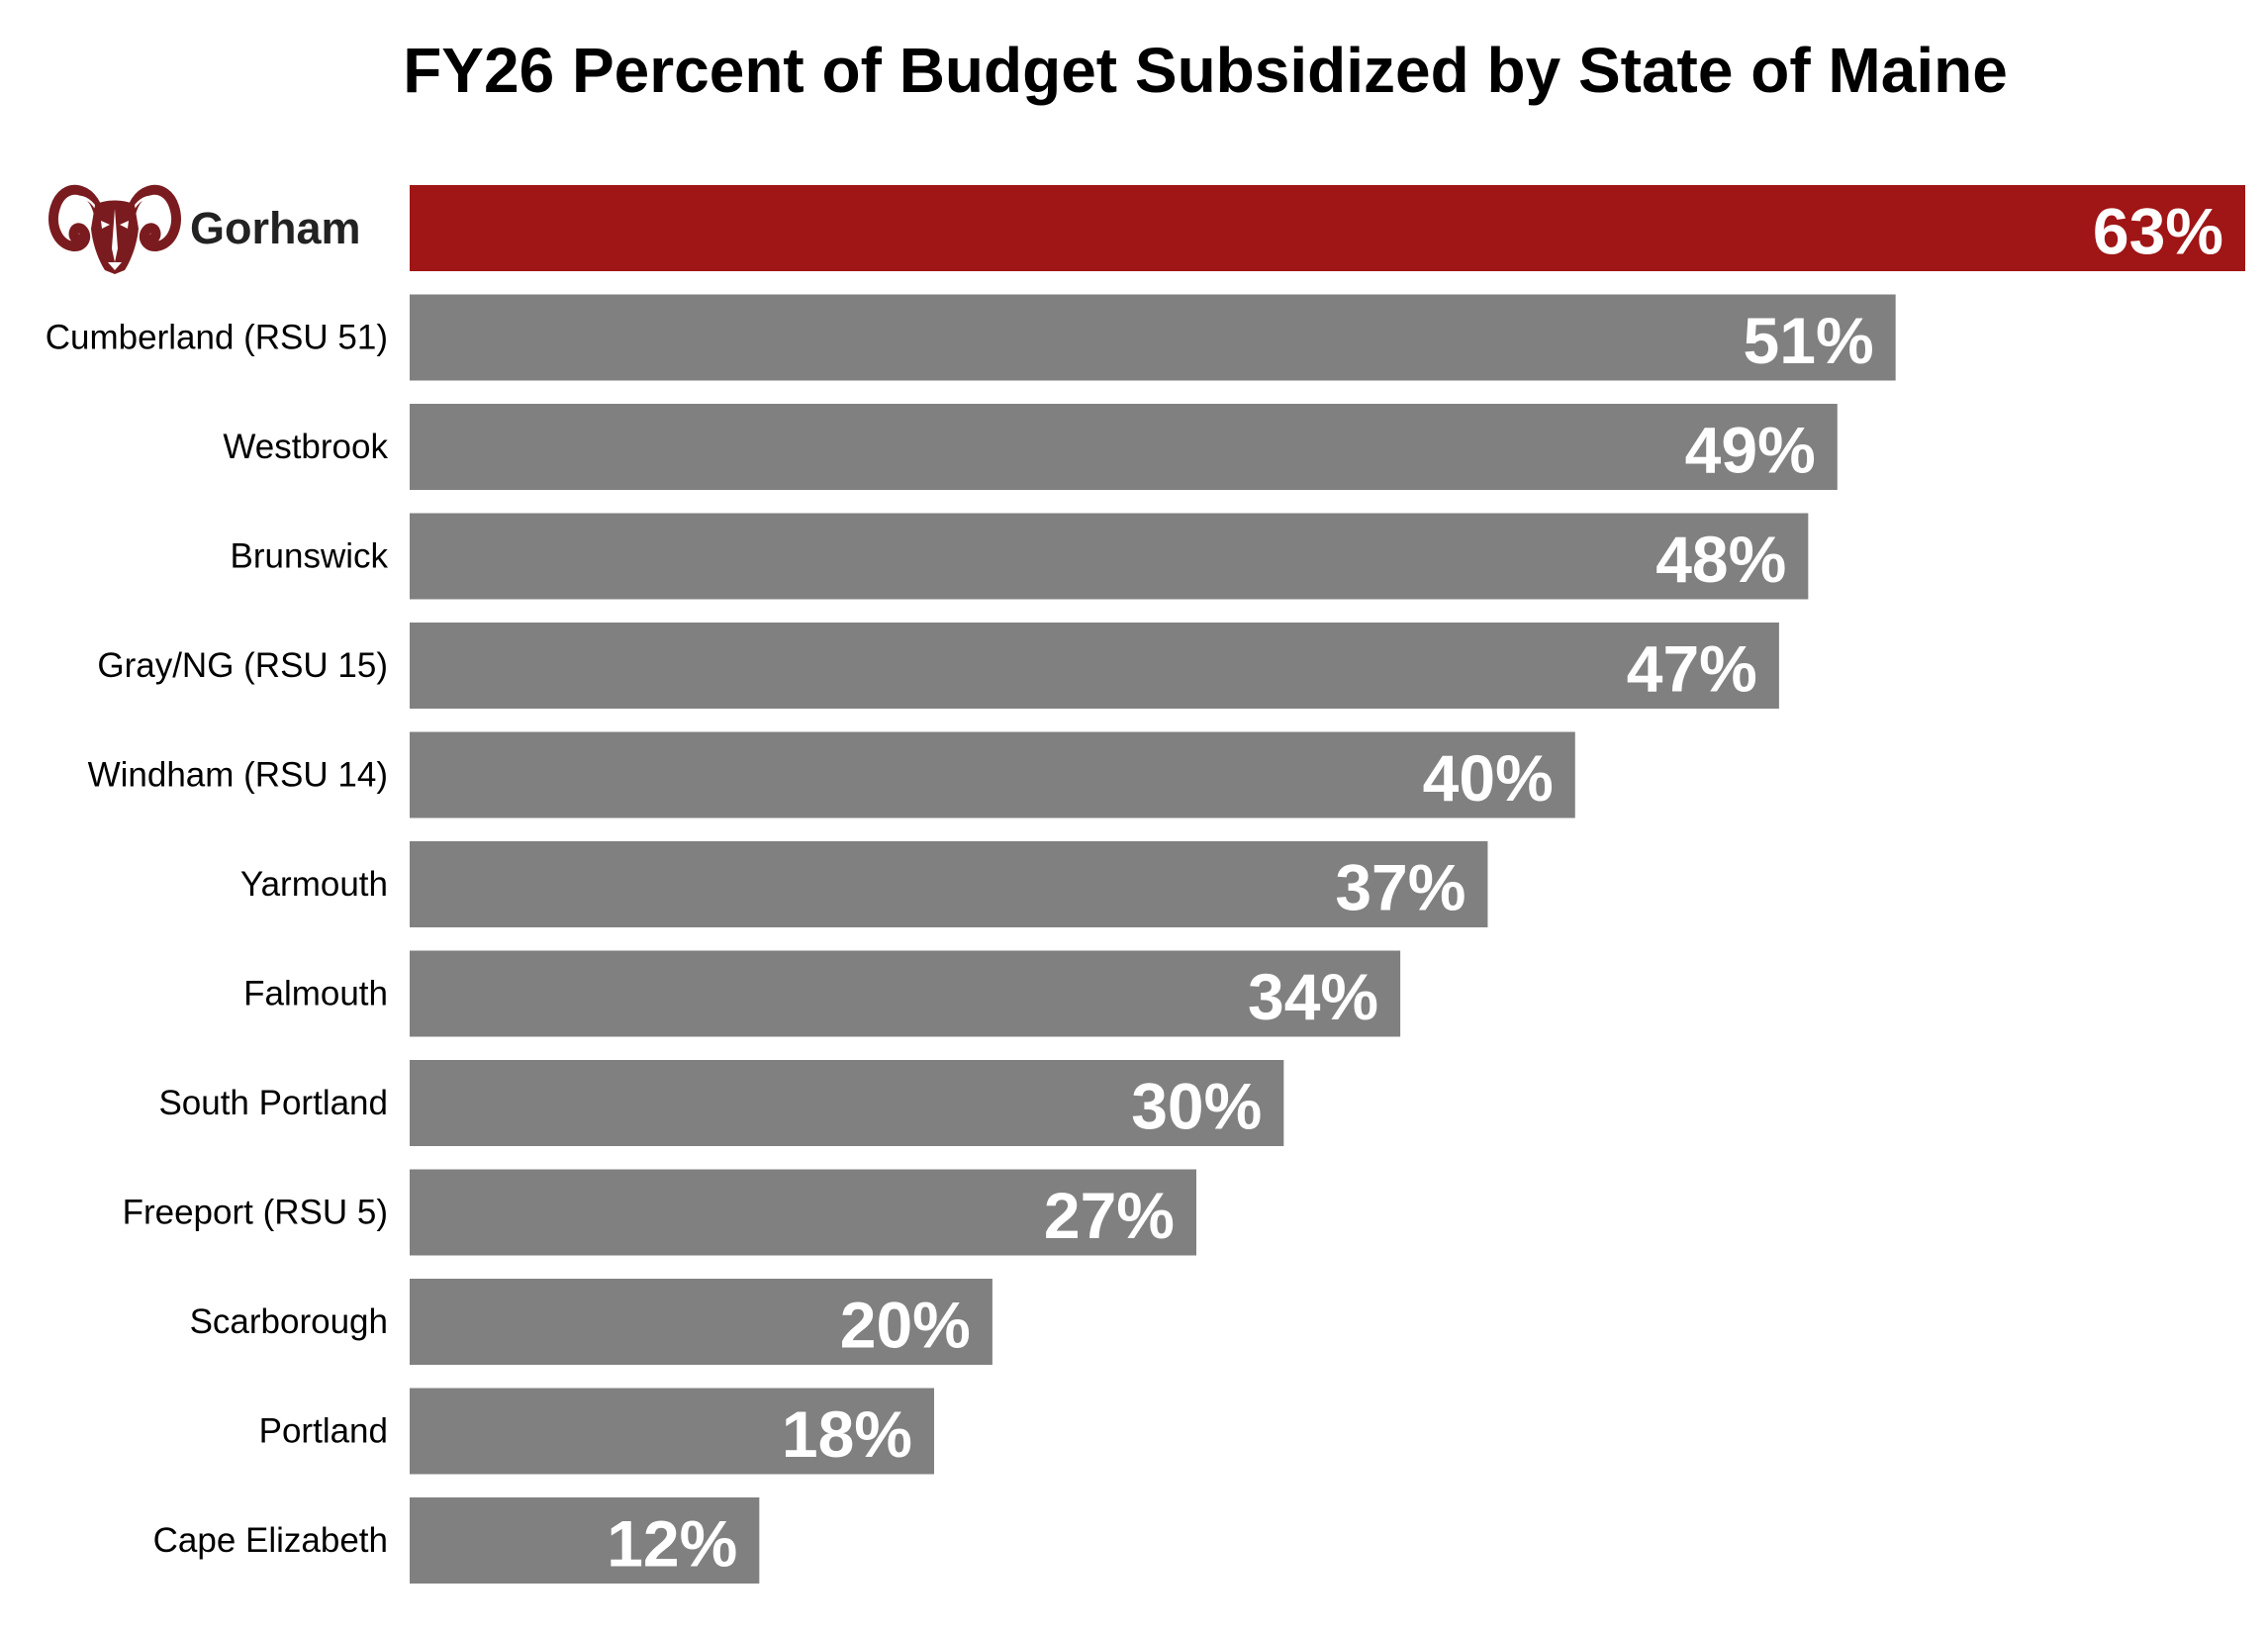  I want to click on value-label-9: 27%, so click(1110, 1215).